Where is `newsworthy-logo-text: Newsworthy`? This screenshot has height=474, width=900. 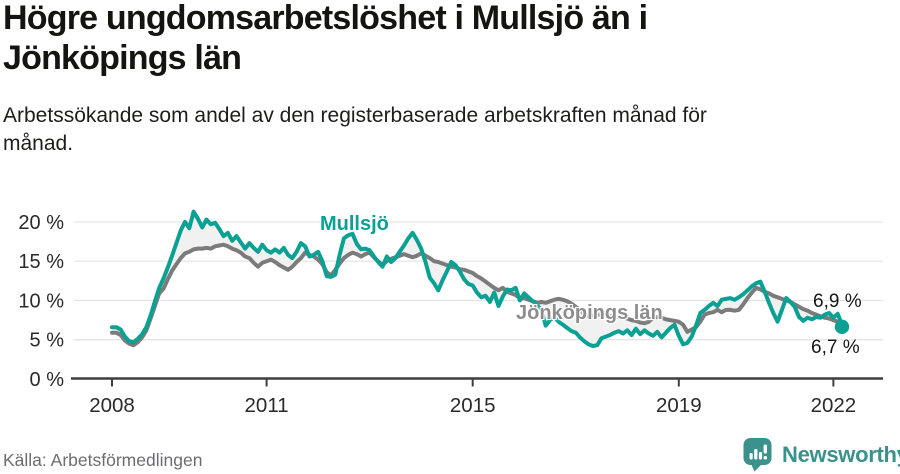 newsworthy-logo-text: Newsworthy is located at coordinates (841, 454).